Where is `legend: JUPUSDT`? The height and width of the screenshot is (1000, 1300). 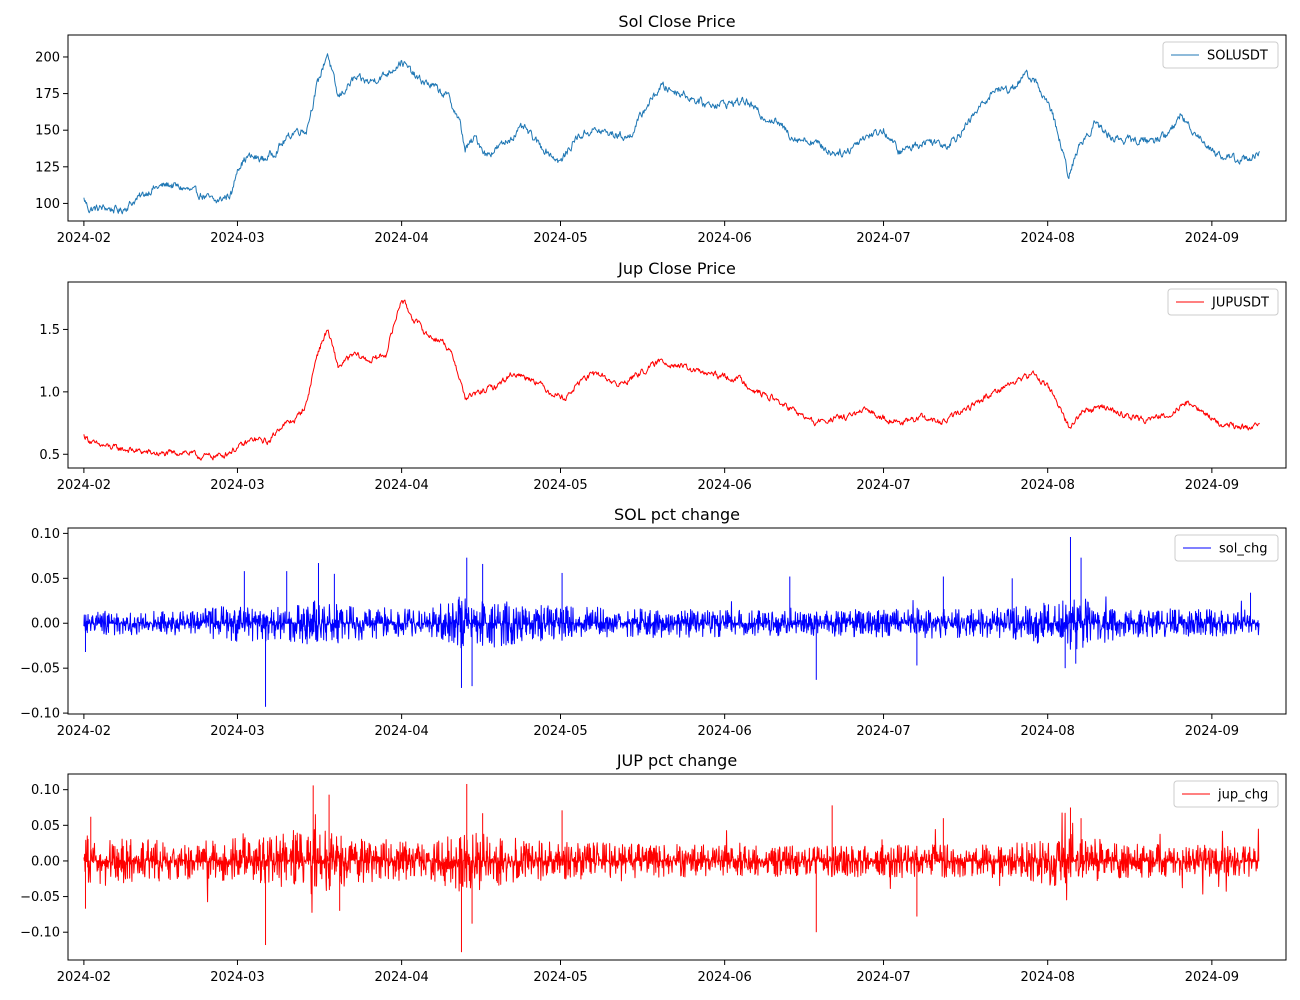
legend: JUPUSDT is located at coordinates (1223, 302).